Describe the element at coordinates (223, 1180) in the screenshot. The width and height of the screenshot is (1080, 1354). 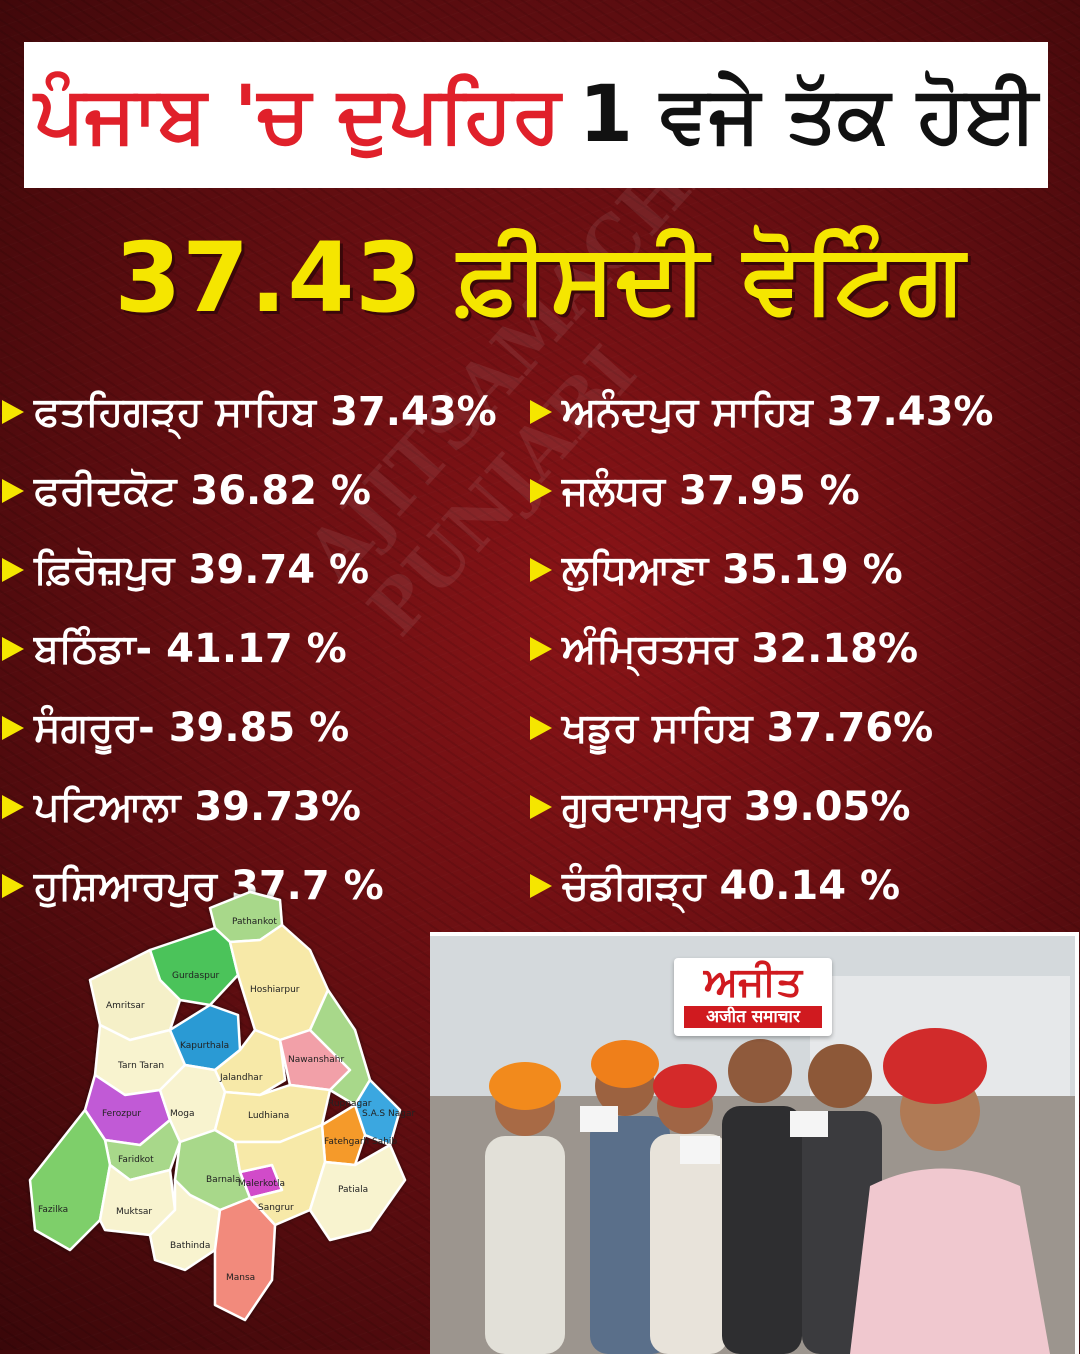
I see `map-label-barnala: Barnala` at that location.